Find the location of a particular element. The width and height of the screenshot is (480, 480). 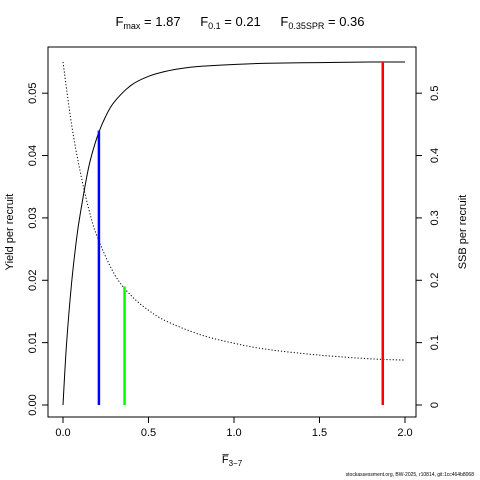

chart-title: Fmax = 1.87 F0.1 = 0.21 F0.35SPR = 0.36 is located at coordinates (240, 22).